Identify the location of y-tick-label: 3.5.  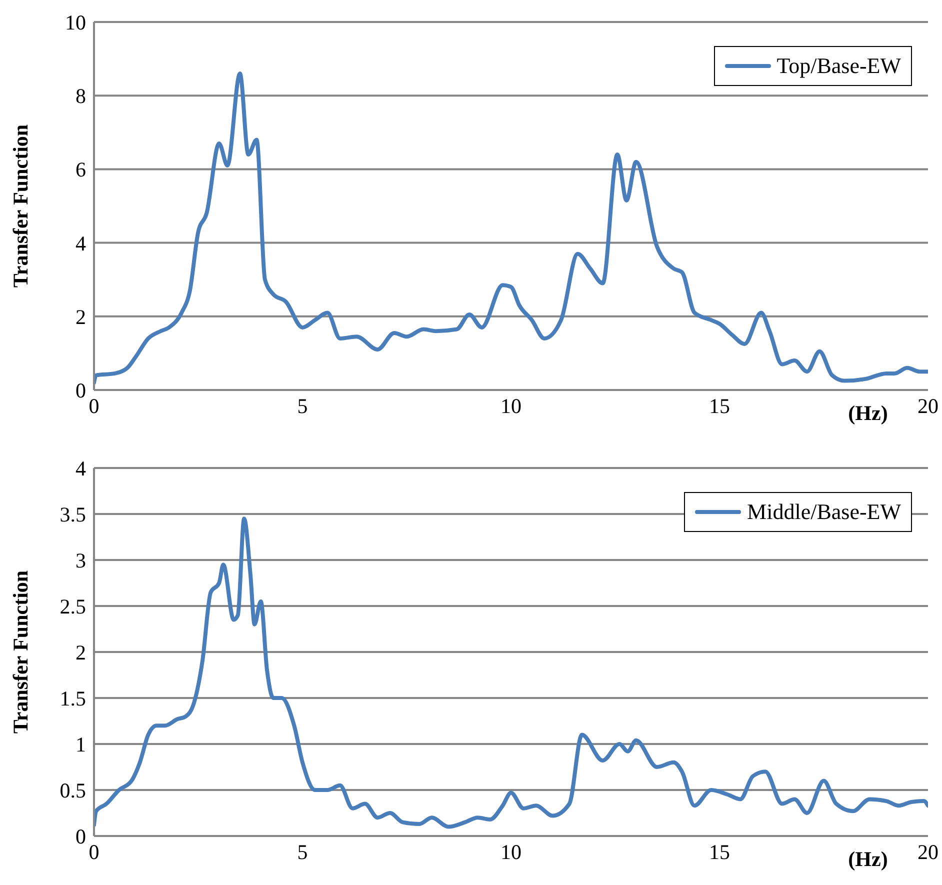
(73, 514).